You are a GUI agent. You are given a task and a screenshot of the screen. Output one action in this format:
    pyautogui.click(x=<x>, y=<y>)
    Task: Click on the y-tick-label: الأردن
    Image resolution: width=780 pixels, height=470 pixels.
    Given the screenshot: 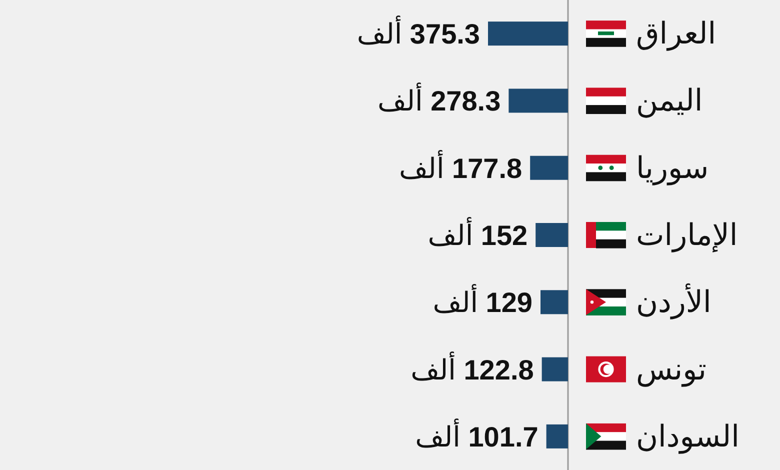 What is the action you would take?
    pyautogui.click(x=674, y=301)
    